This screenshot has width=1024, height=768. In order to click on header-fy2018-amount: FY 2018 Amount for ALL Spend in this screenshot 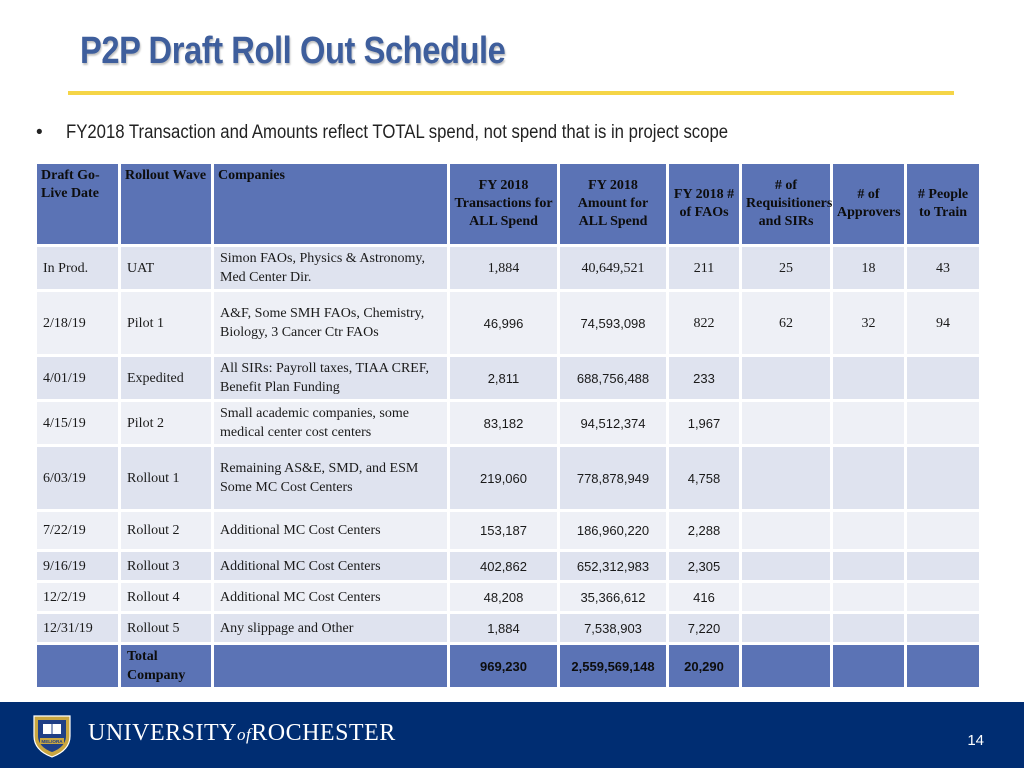, I will do `click(613, 204)`.